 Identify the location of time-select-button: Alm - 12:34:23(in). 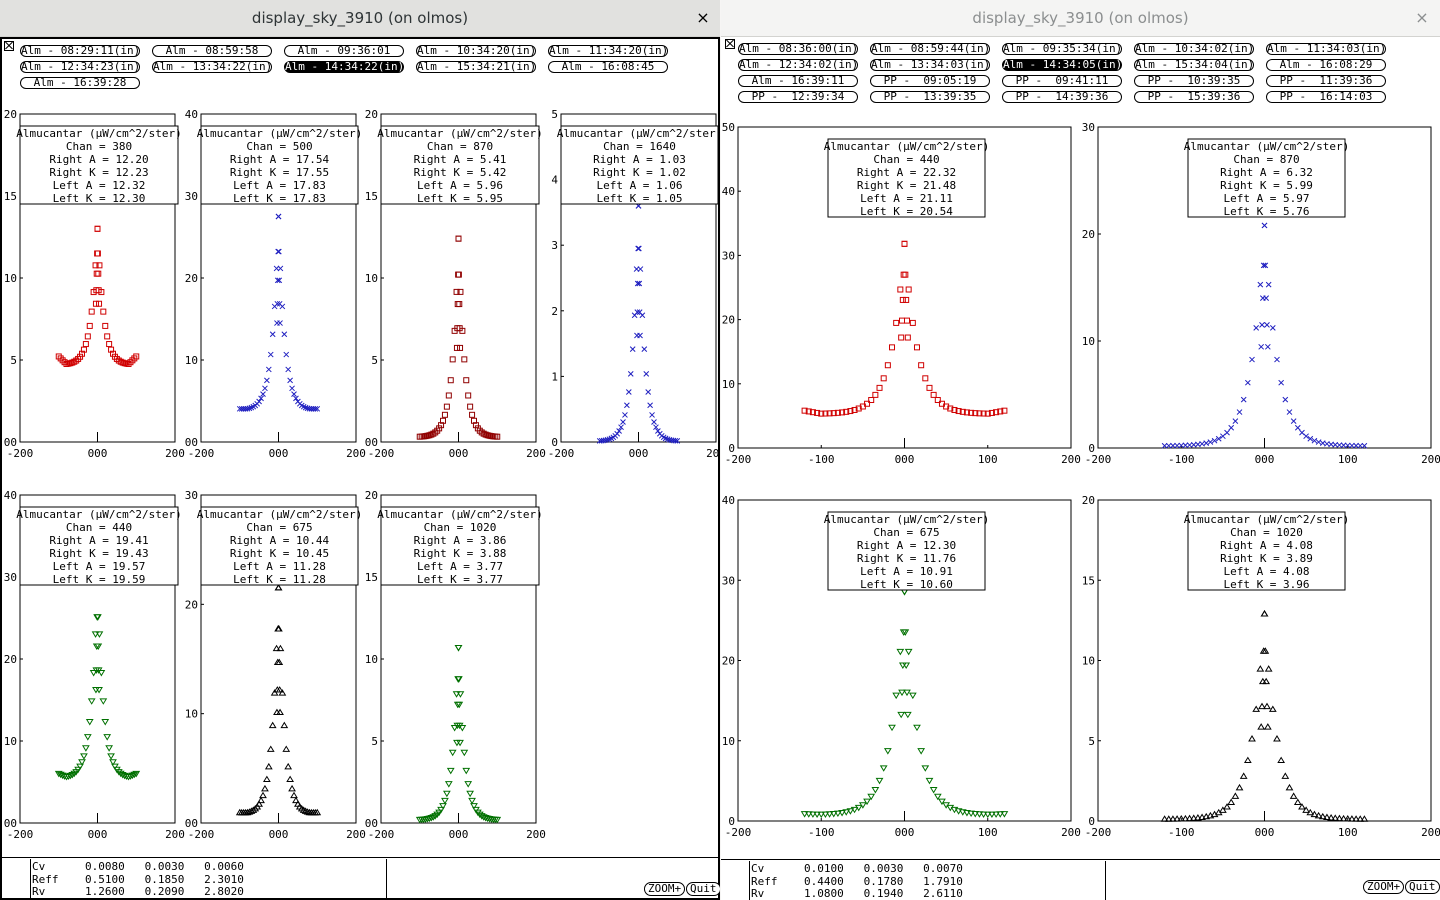
(80, 66).